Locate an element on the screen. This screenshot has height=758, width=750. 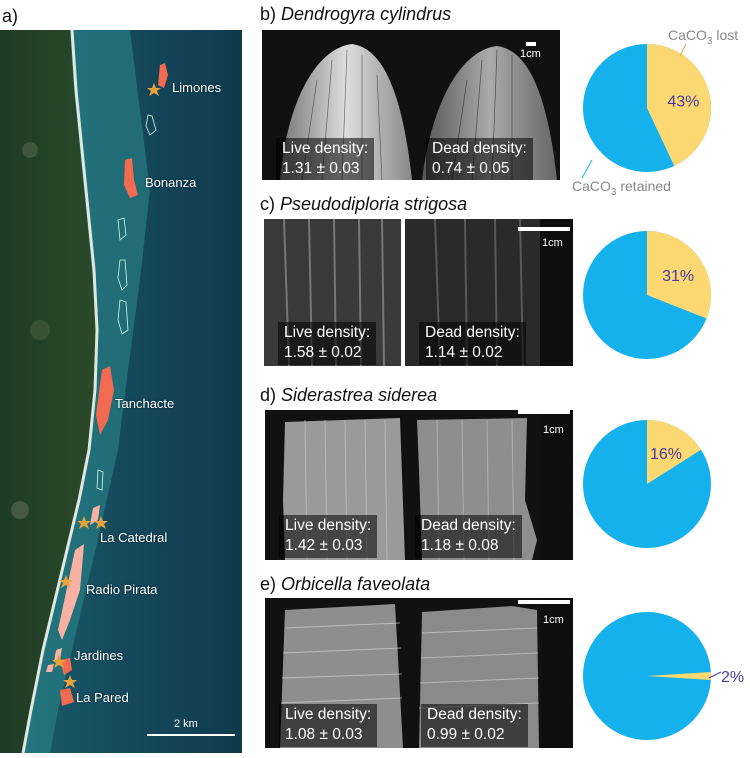
pie-percent-label: 31% is located at coordinates (678, 276).